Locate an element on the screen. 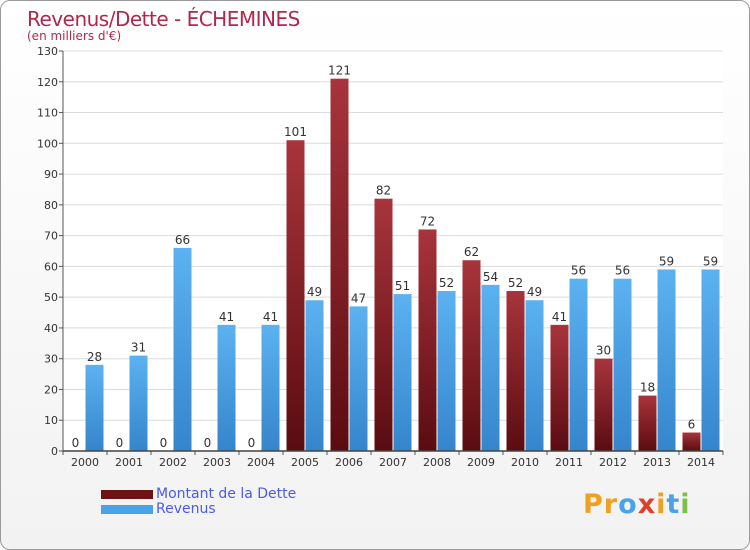 The image size is (750, 550). y-tick-label-120: 120 is located at coordinates (47, 82).